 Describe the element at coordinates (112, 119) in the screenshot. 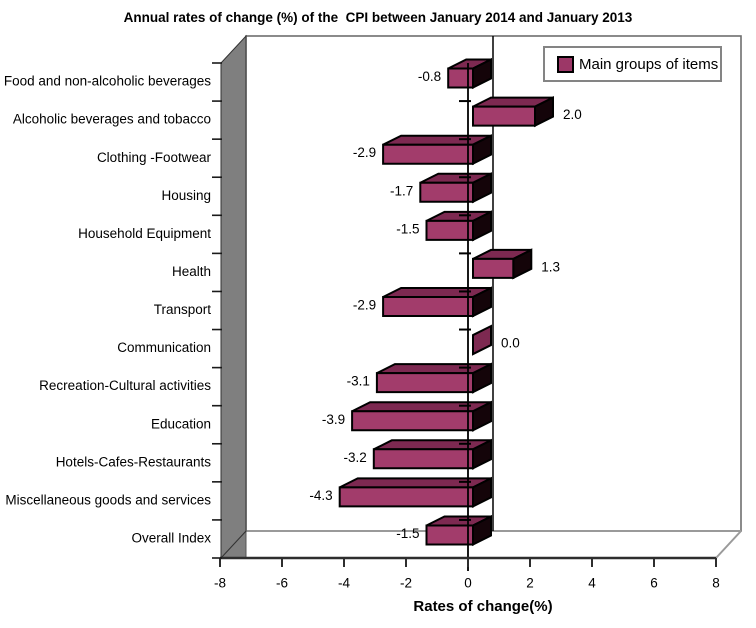

I see `category-label: Alcoholic beverages and tobacco` at that location.